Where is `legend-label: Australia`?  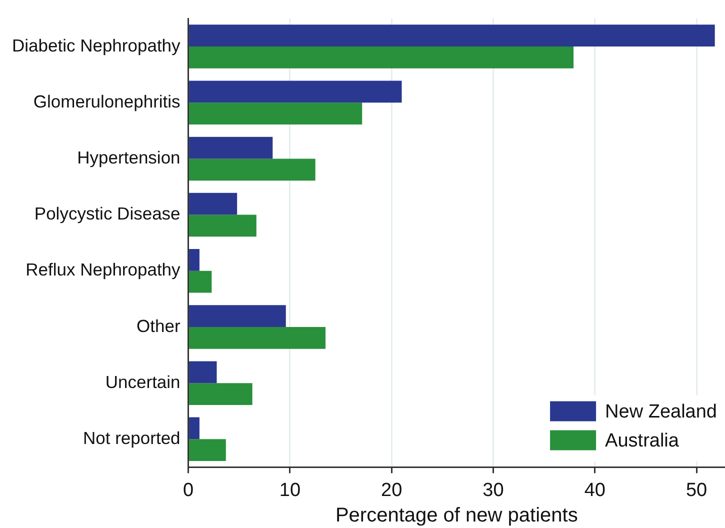
legend-label: Australia is located at coordinates (642, 441).